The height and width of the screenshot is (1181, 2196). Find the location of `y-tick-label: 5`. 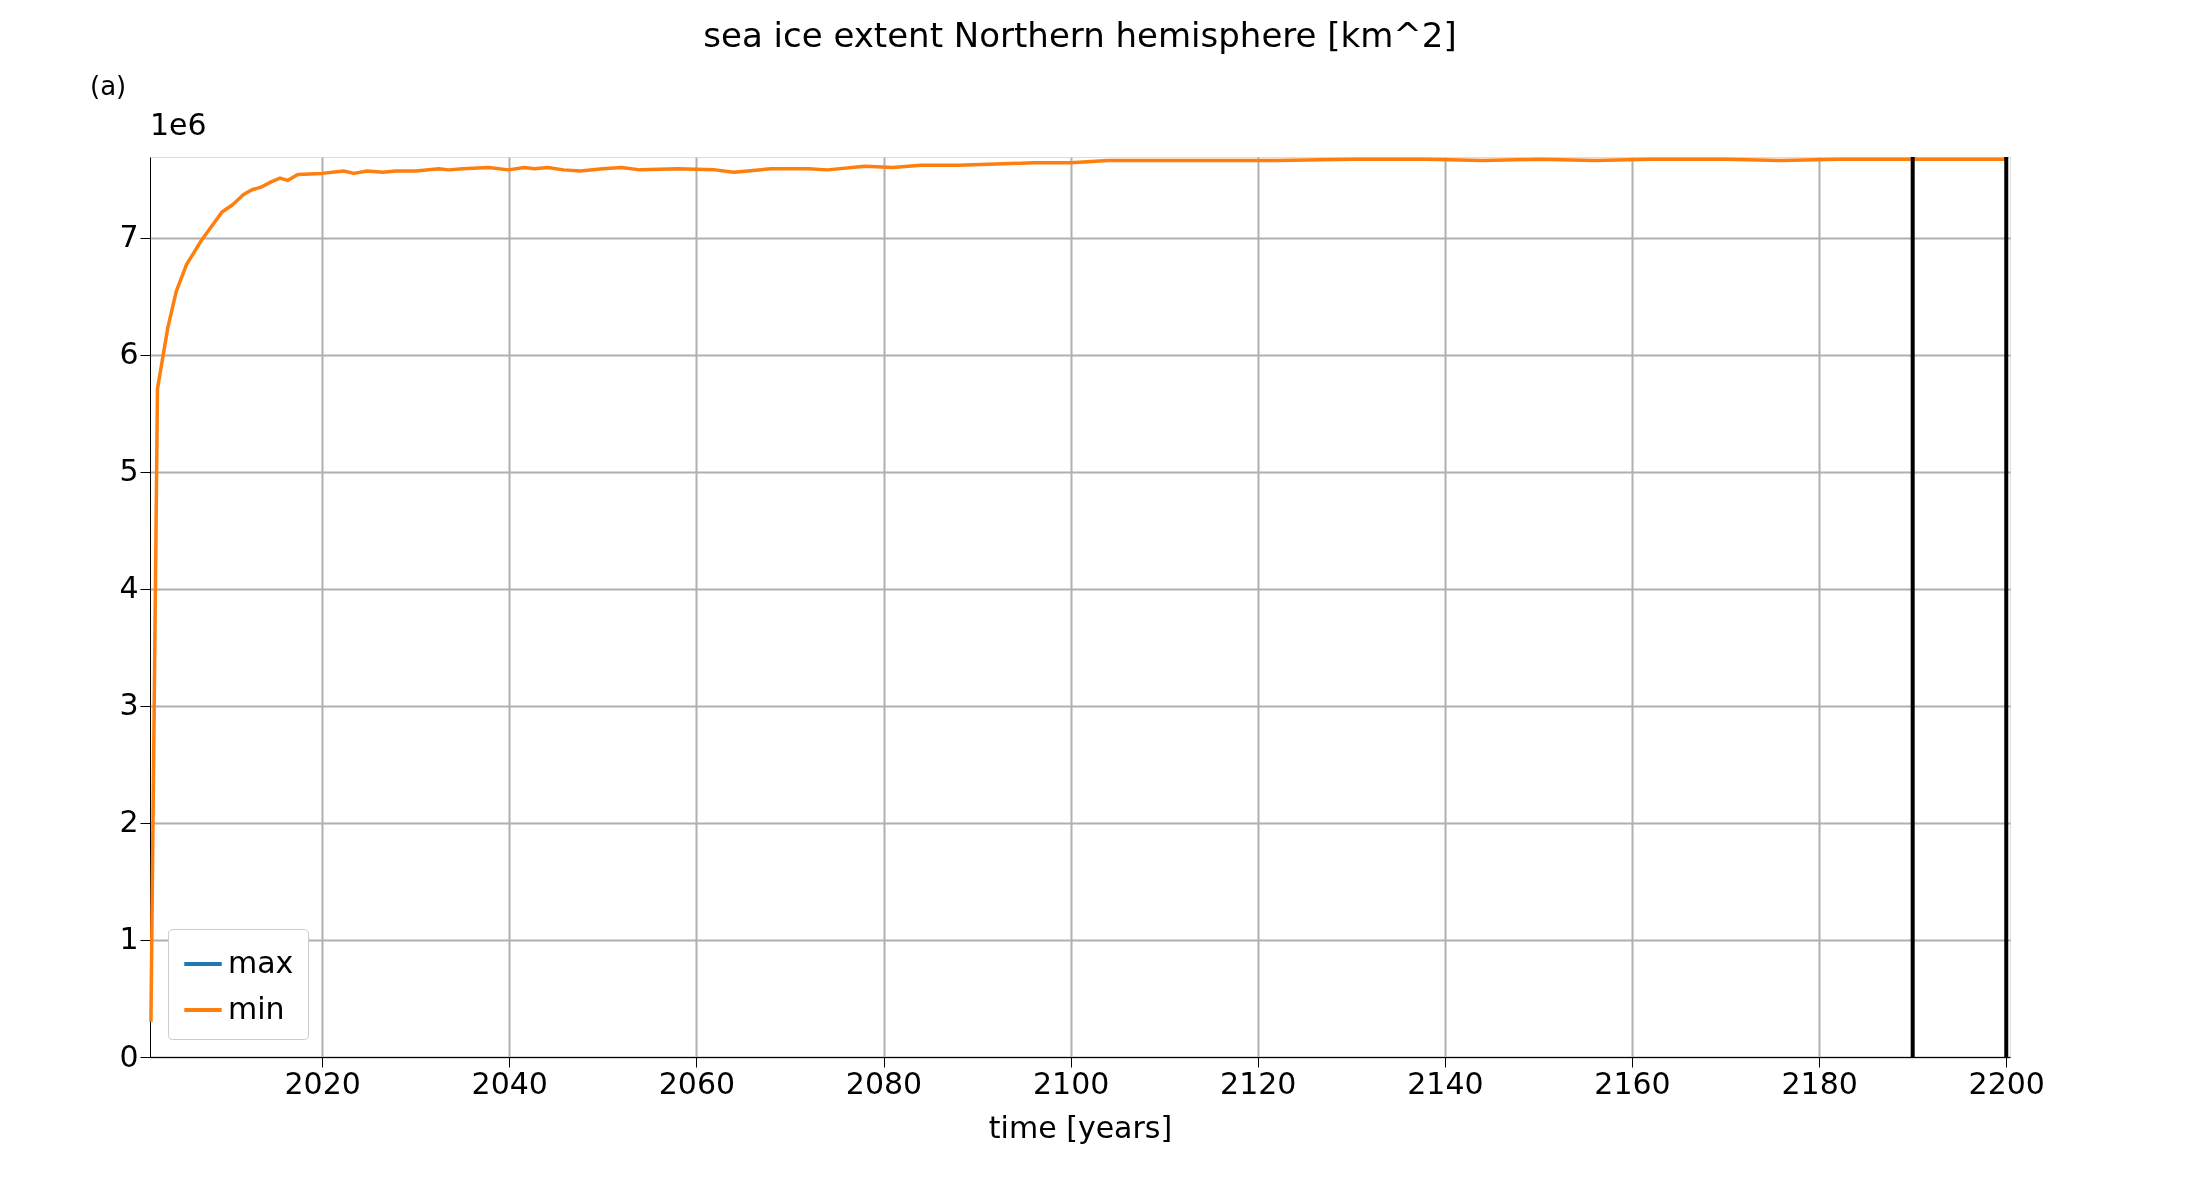

y-tick-label: 5 is located at coordinates (129, 471).